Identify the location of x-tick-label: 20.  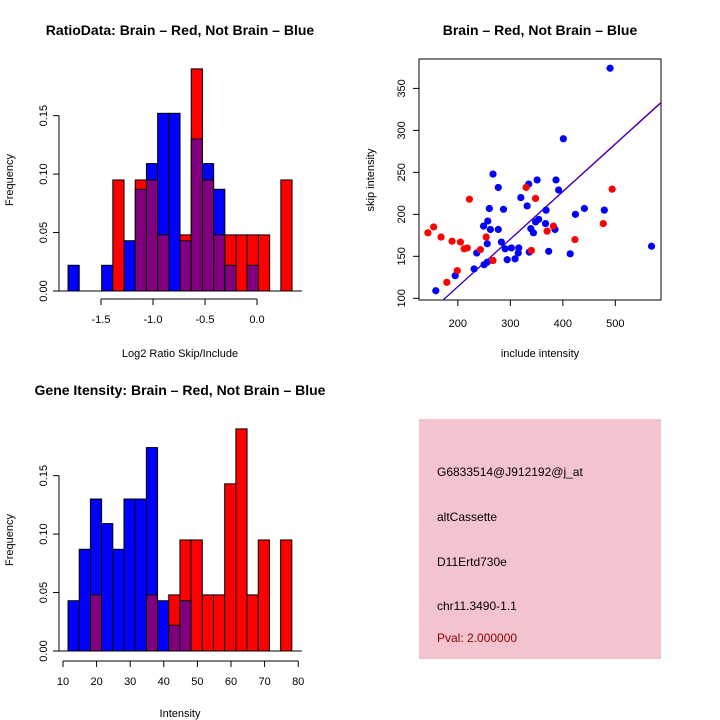
(96, 682).